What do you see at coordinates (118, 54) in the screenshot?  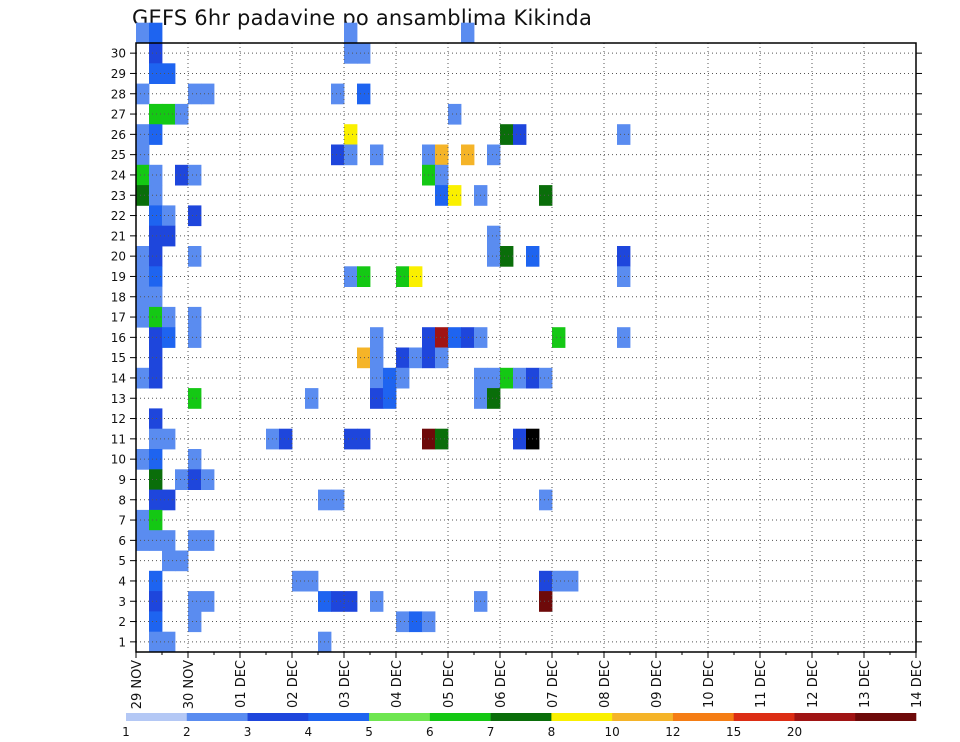 I see `y-tick-label: 30` at bounding box center [118, 54].